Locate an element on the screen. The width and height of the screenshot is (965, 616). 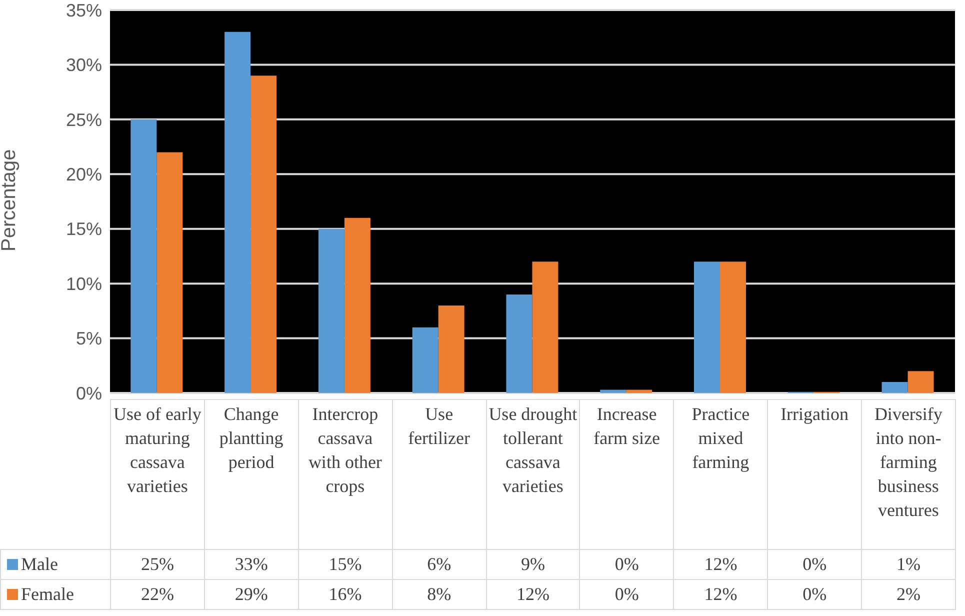
legend-label: Male is located at coordinates (55, 565).